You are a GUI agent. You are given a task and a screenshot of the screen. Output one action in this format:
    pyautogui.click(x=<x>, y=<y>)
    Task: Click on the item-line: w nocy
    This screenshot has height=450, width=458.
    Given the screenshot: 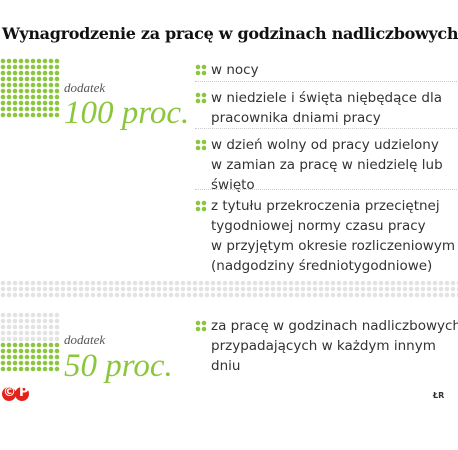 What is the action you would take?
    pyautogui.click(x=235, y=70)
    